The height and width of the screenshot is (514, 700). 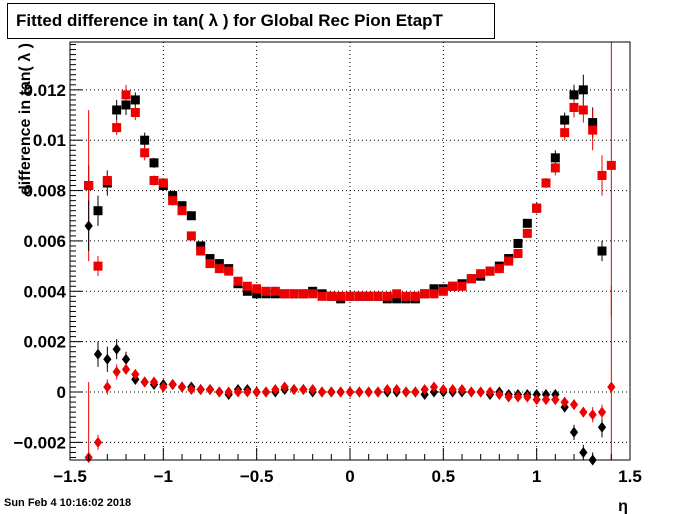 I want to click on y-tick-label: 0.002, so click(x=44, y=342).